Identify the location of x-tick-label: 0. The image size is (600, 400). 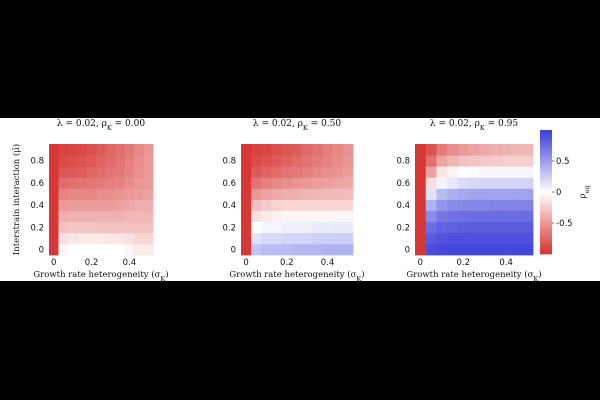
(245, 263).